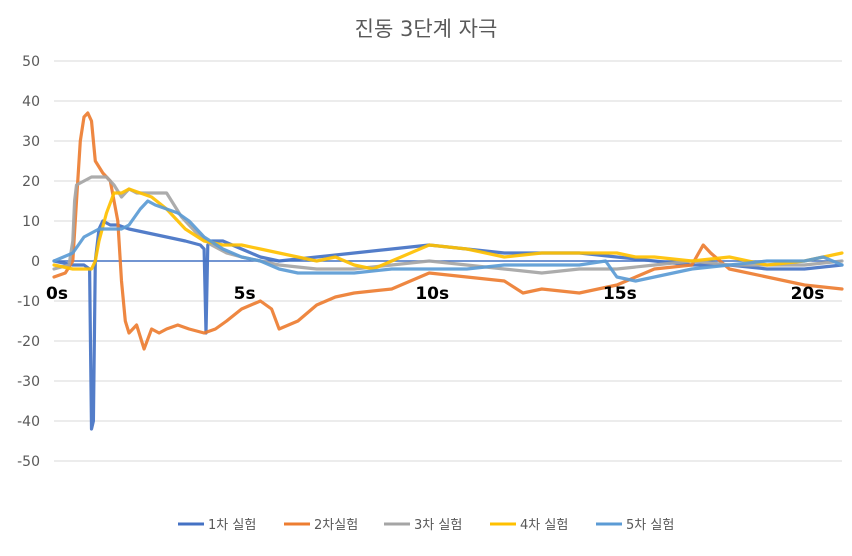 This screenshot has width=852, height=556. I want to click on legend-label: 1차 실험, so click(232, 525).